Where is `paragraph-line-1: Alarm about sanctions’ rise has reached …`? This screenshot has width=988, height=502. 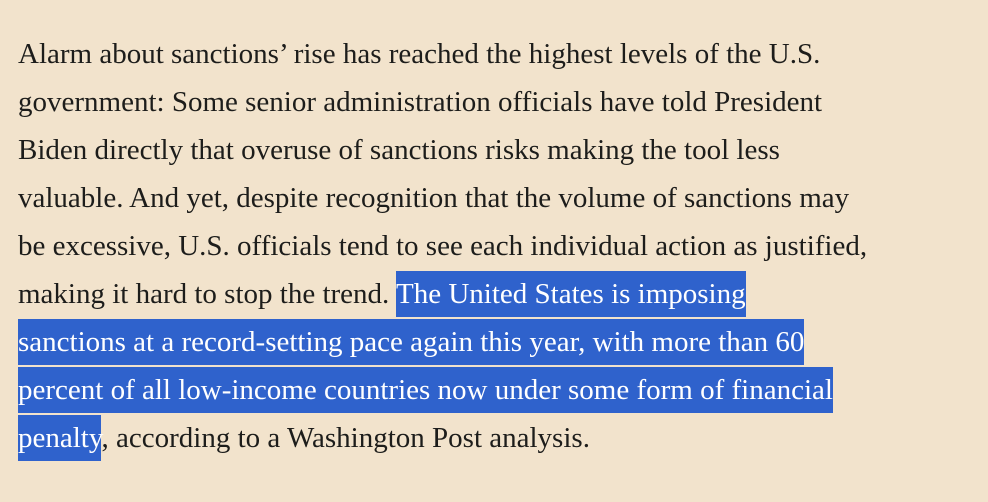 paragraph-line-1: Alarm about sanctions’ rise has reached … is located at coordinates (419, 54).